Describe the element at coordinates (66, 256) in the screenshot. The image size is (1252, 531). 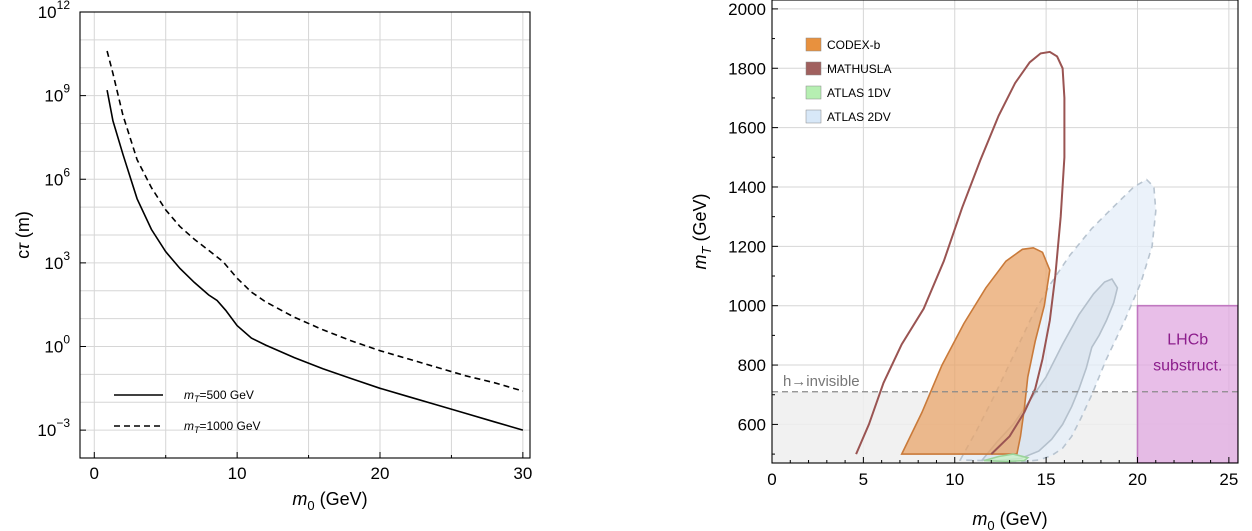
I see `tick-exponent: 3` at that location.